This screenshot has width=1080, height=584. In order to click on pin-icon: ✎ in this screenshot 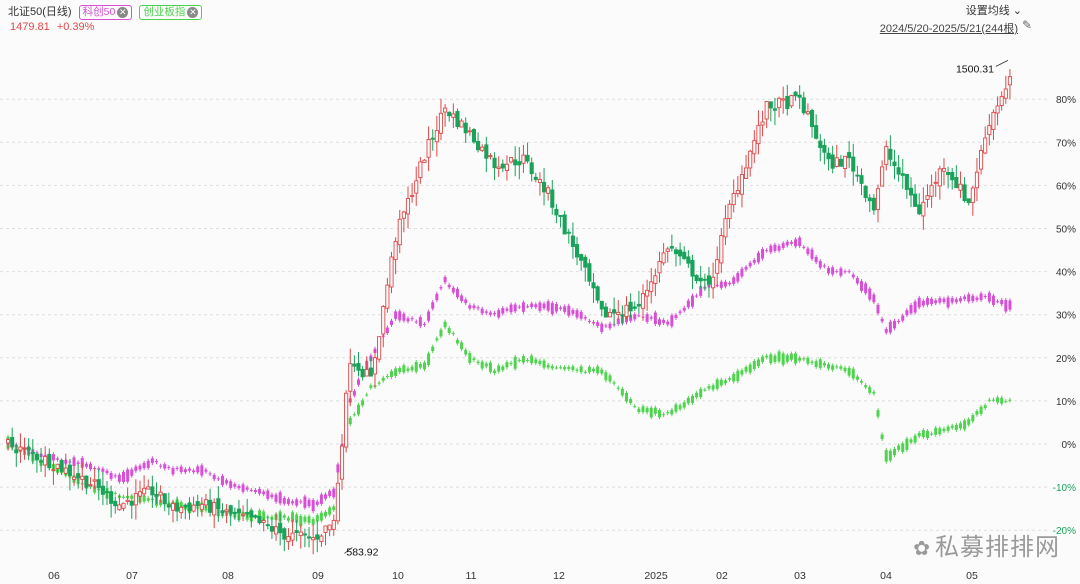, I will do `click(1026, 25)`.